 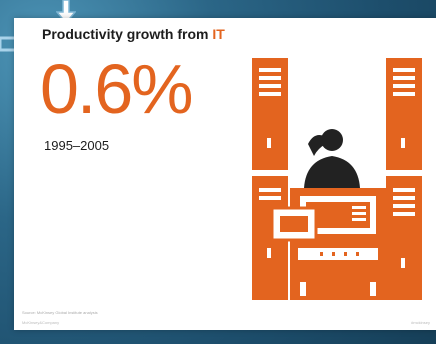 I want to click on slide-title: Productivity growth from IT, so click(x=133, y=34).